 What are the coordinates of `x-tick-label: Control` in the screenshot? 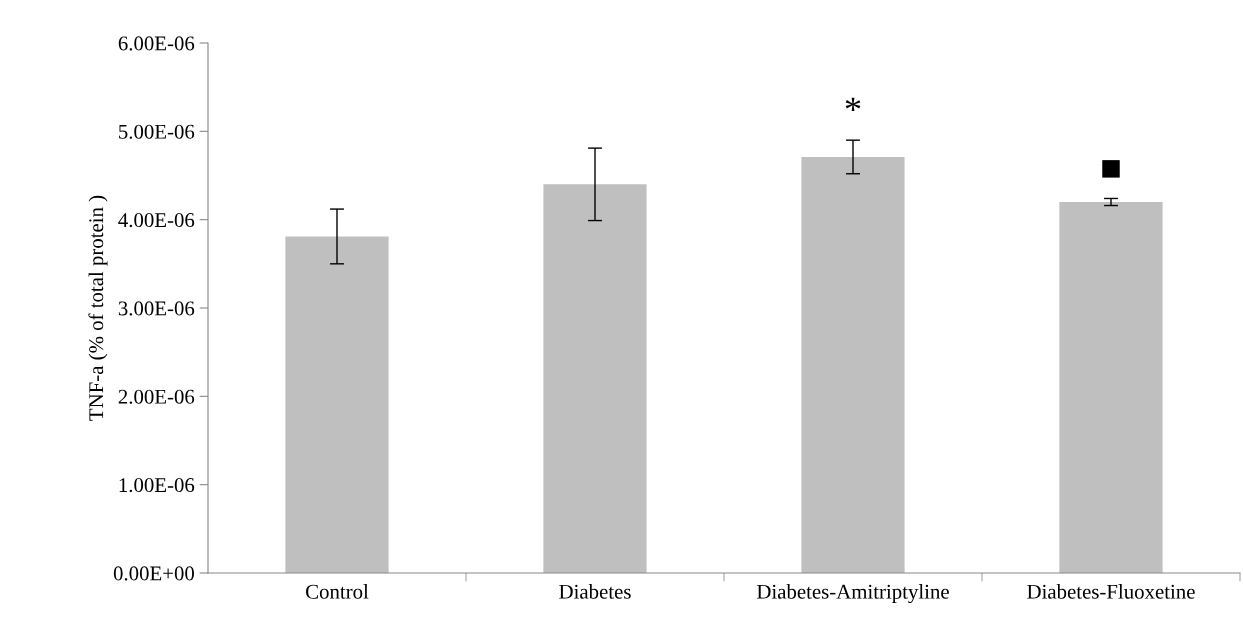 It's located at (337, 591).